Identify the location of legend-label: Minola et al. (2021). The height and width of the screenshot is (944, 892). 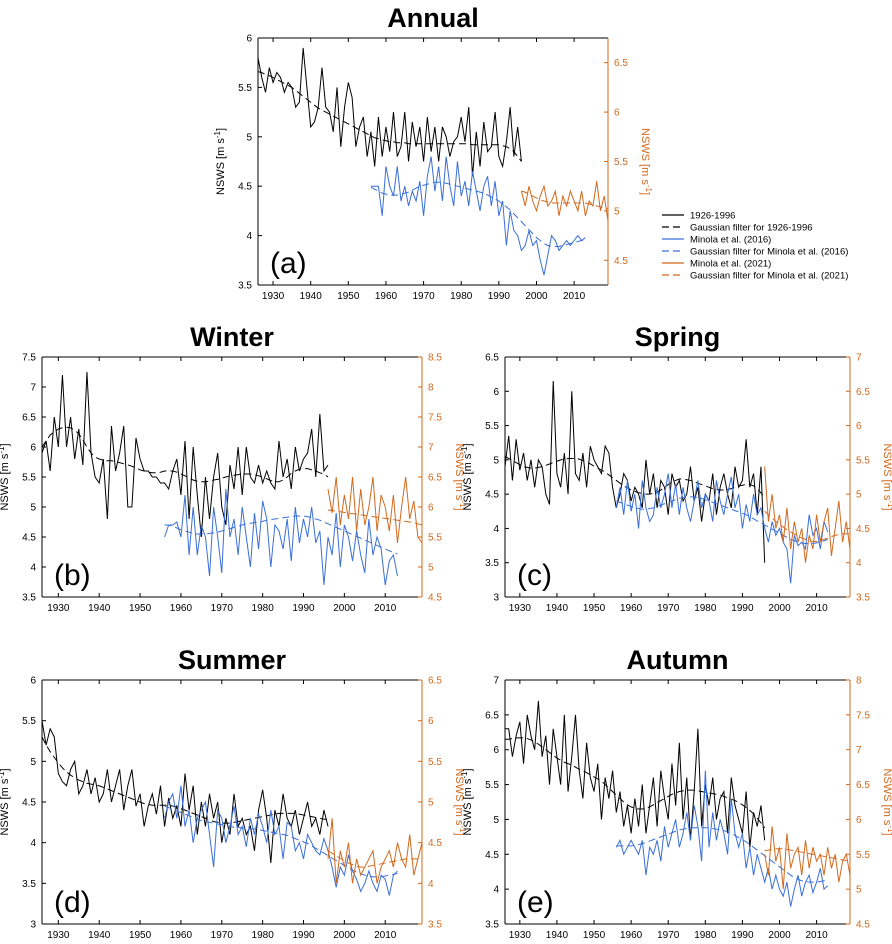
(730, 264).